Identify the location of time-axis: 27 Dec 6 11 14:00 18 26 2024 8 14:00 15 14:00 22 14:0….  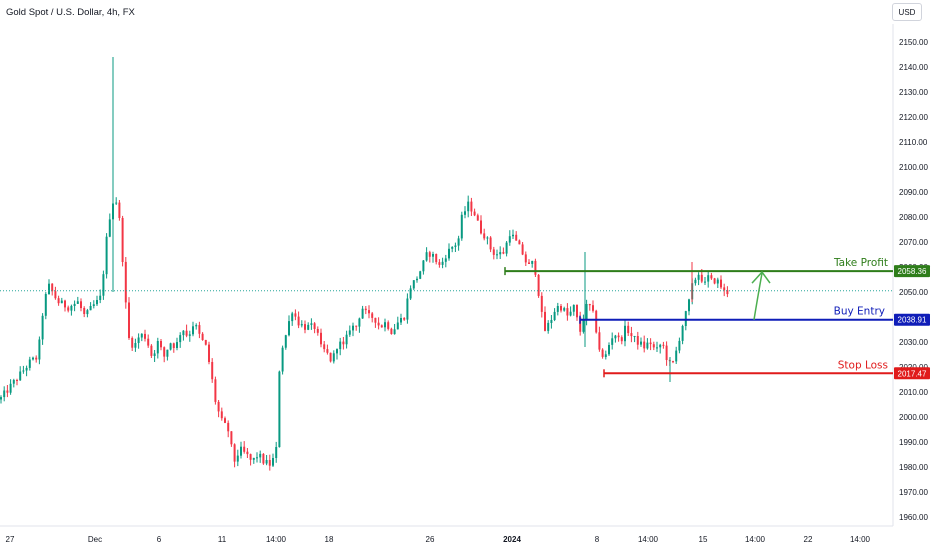
(438, 539).